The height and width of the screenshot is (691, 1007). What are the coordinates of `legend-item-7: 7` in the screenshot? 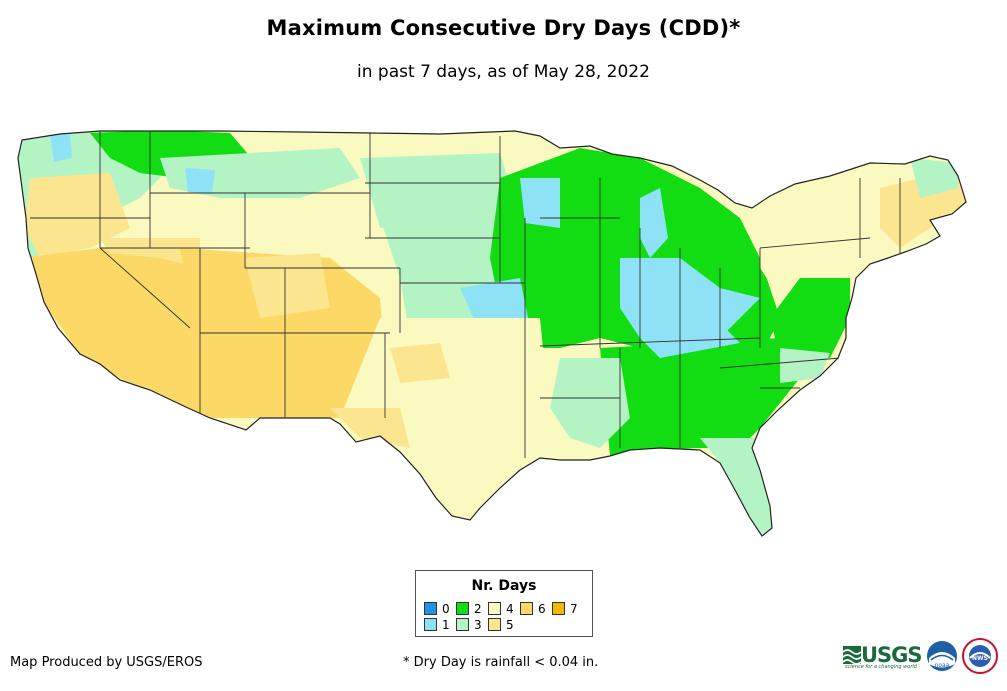 It's located at (565, 609).